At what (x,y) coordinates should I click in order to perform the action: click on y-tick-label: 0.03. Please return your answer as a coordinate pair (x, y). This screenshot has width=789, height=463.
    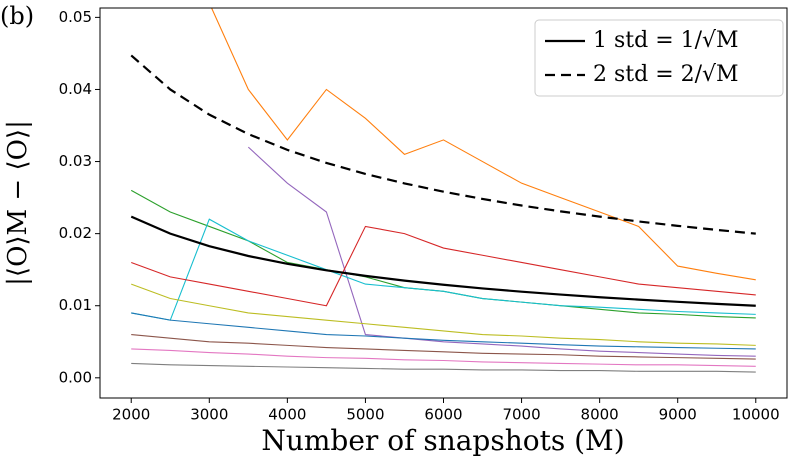
    Looking at the image, I should click on (75, 161).